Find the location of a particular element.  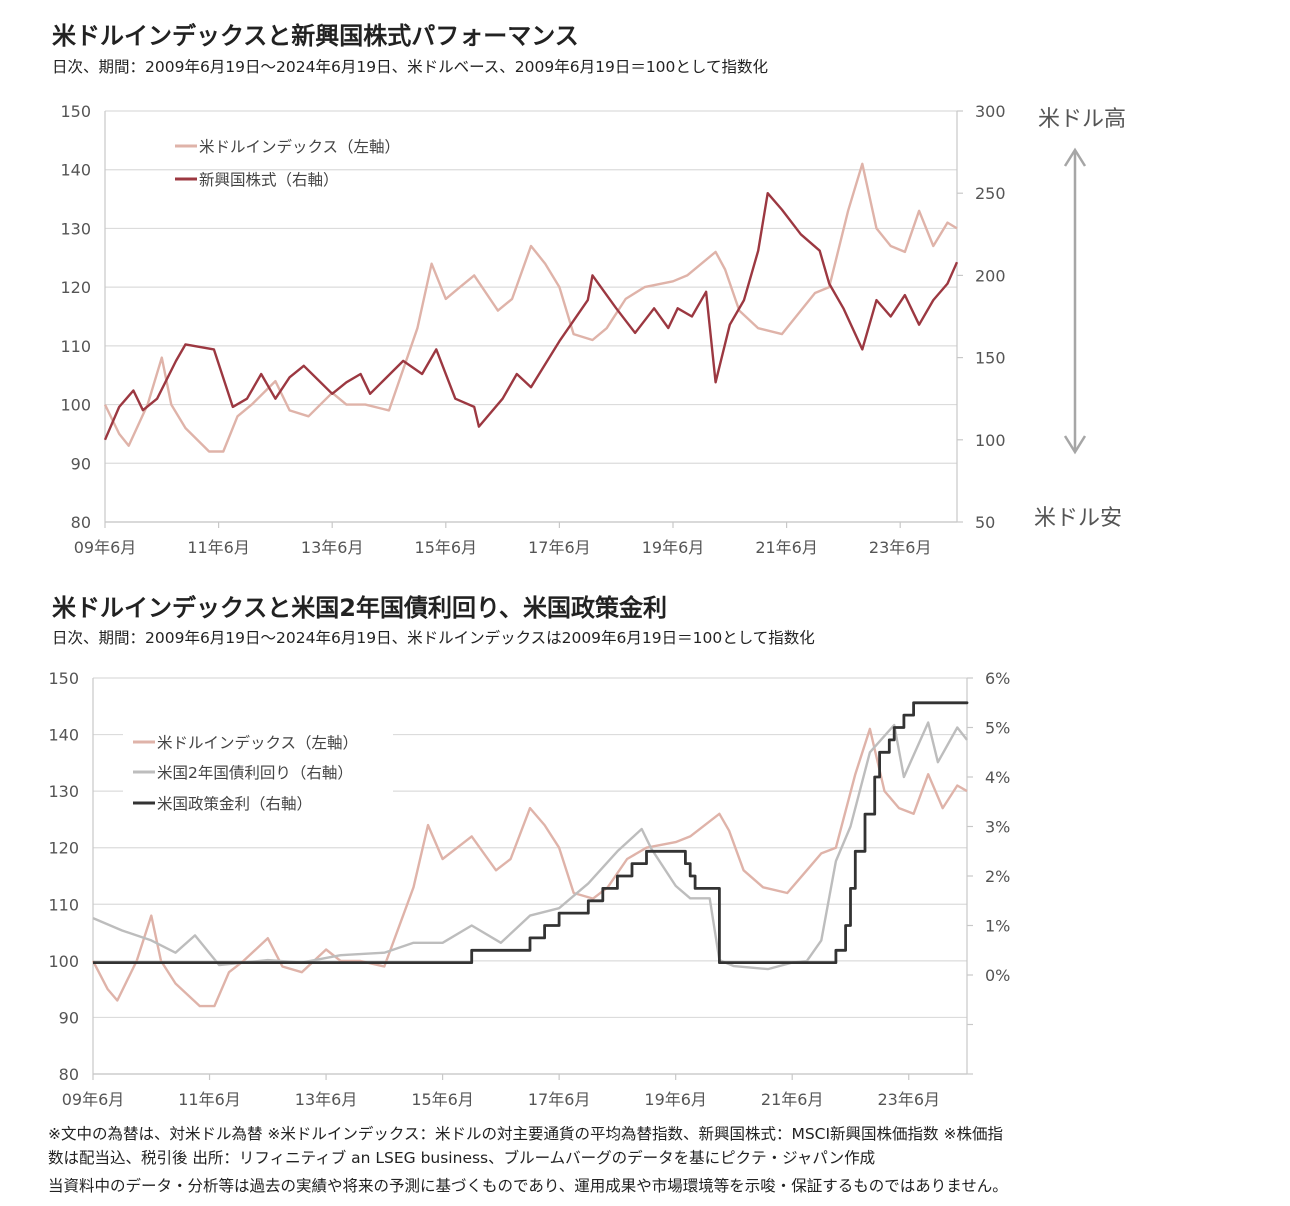

y-right-tick-label: 1% is located at coordinates (997, 926).